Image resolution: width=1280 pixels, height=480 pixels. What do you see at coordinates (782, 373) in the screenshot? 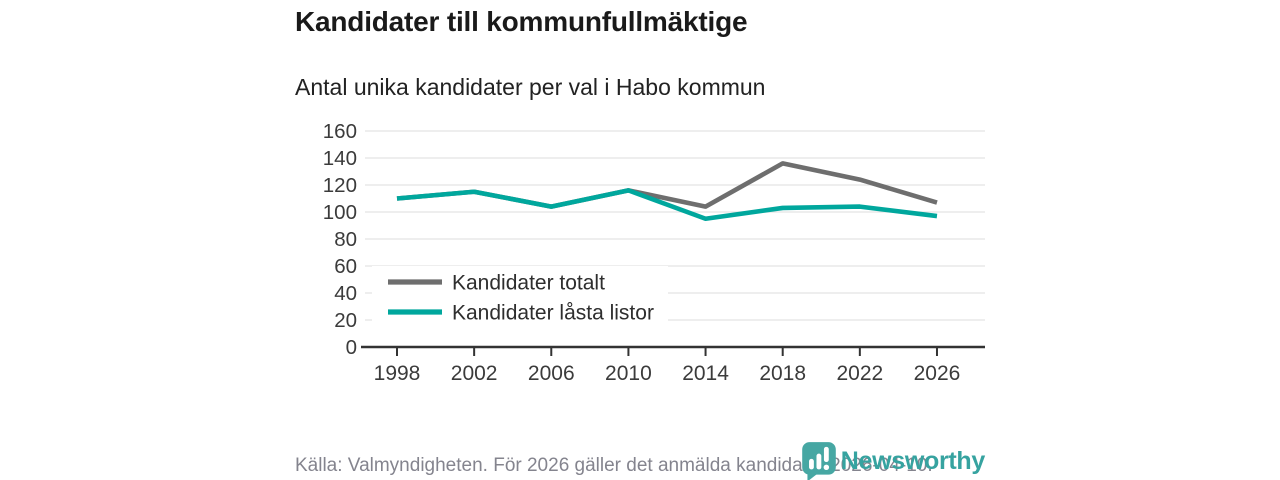
I see `x-axis-label-2018: 2018` at bounding box center [782, 373].